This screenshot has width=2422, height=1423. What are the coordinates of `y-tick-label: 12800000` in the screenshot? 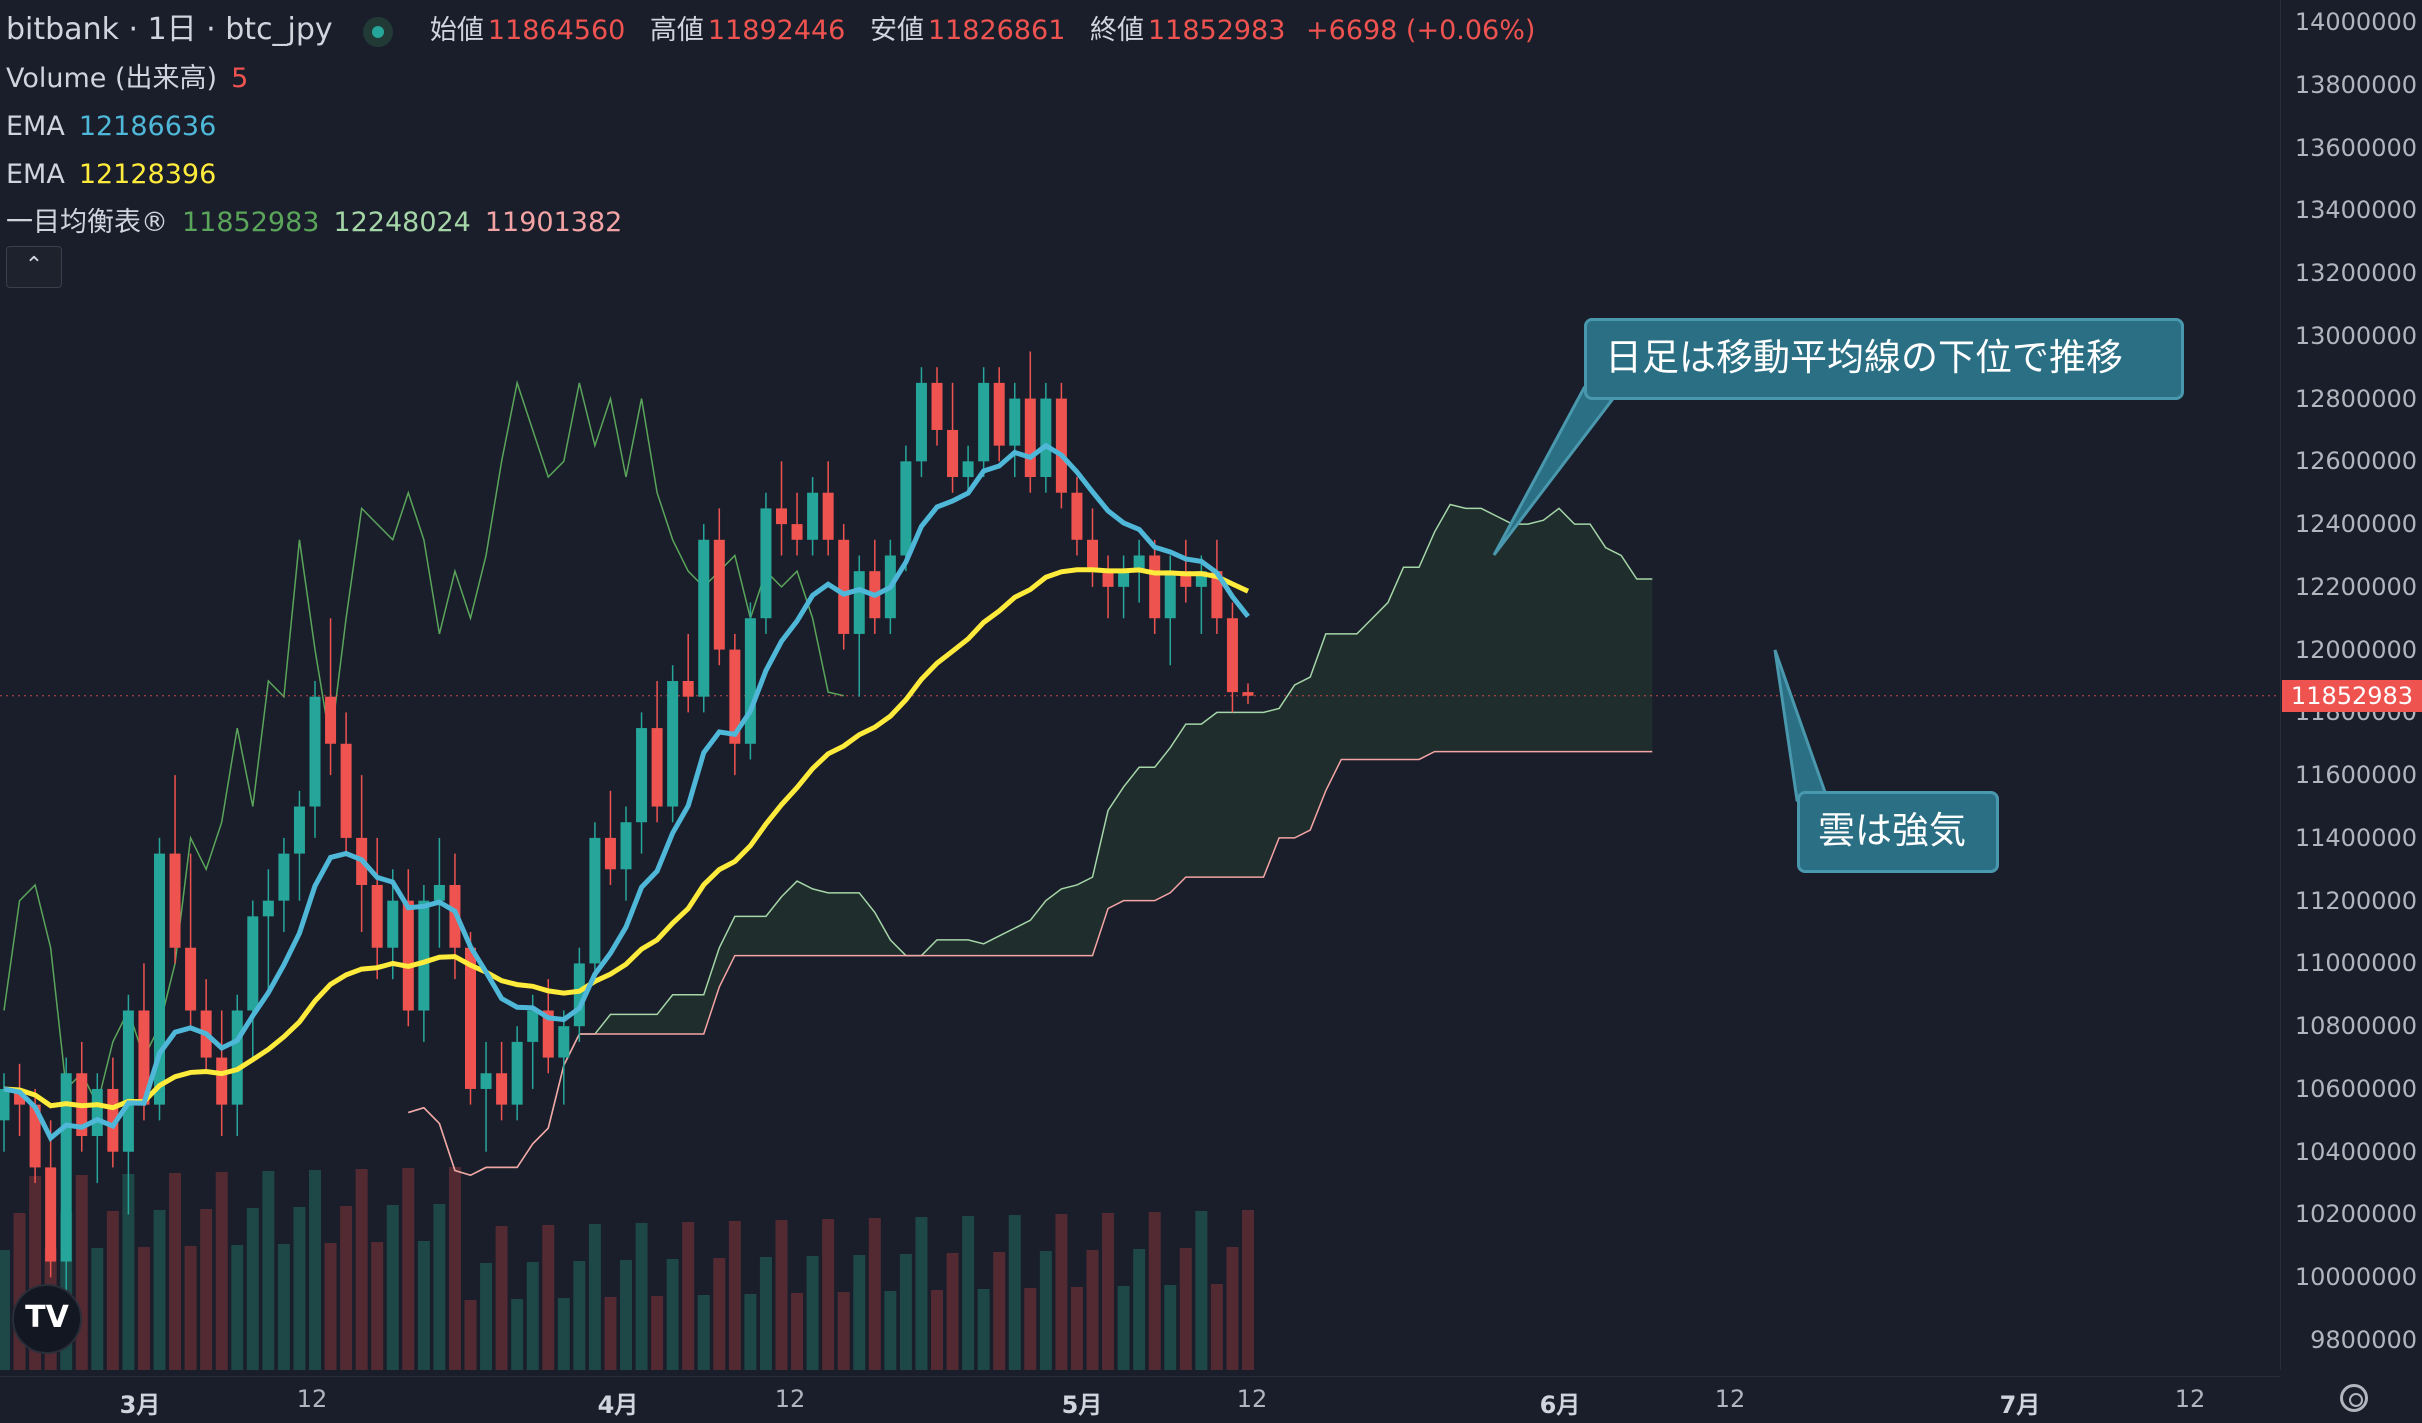 It's located at (2355, 398).